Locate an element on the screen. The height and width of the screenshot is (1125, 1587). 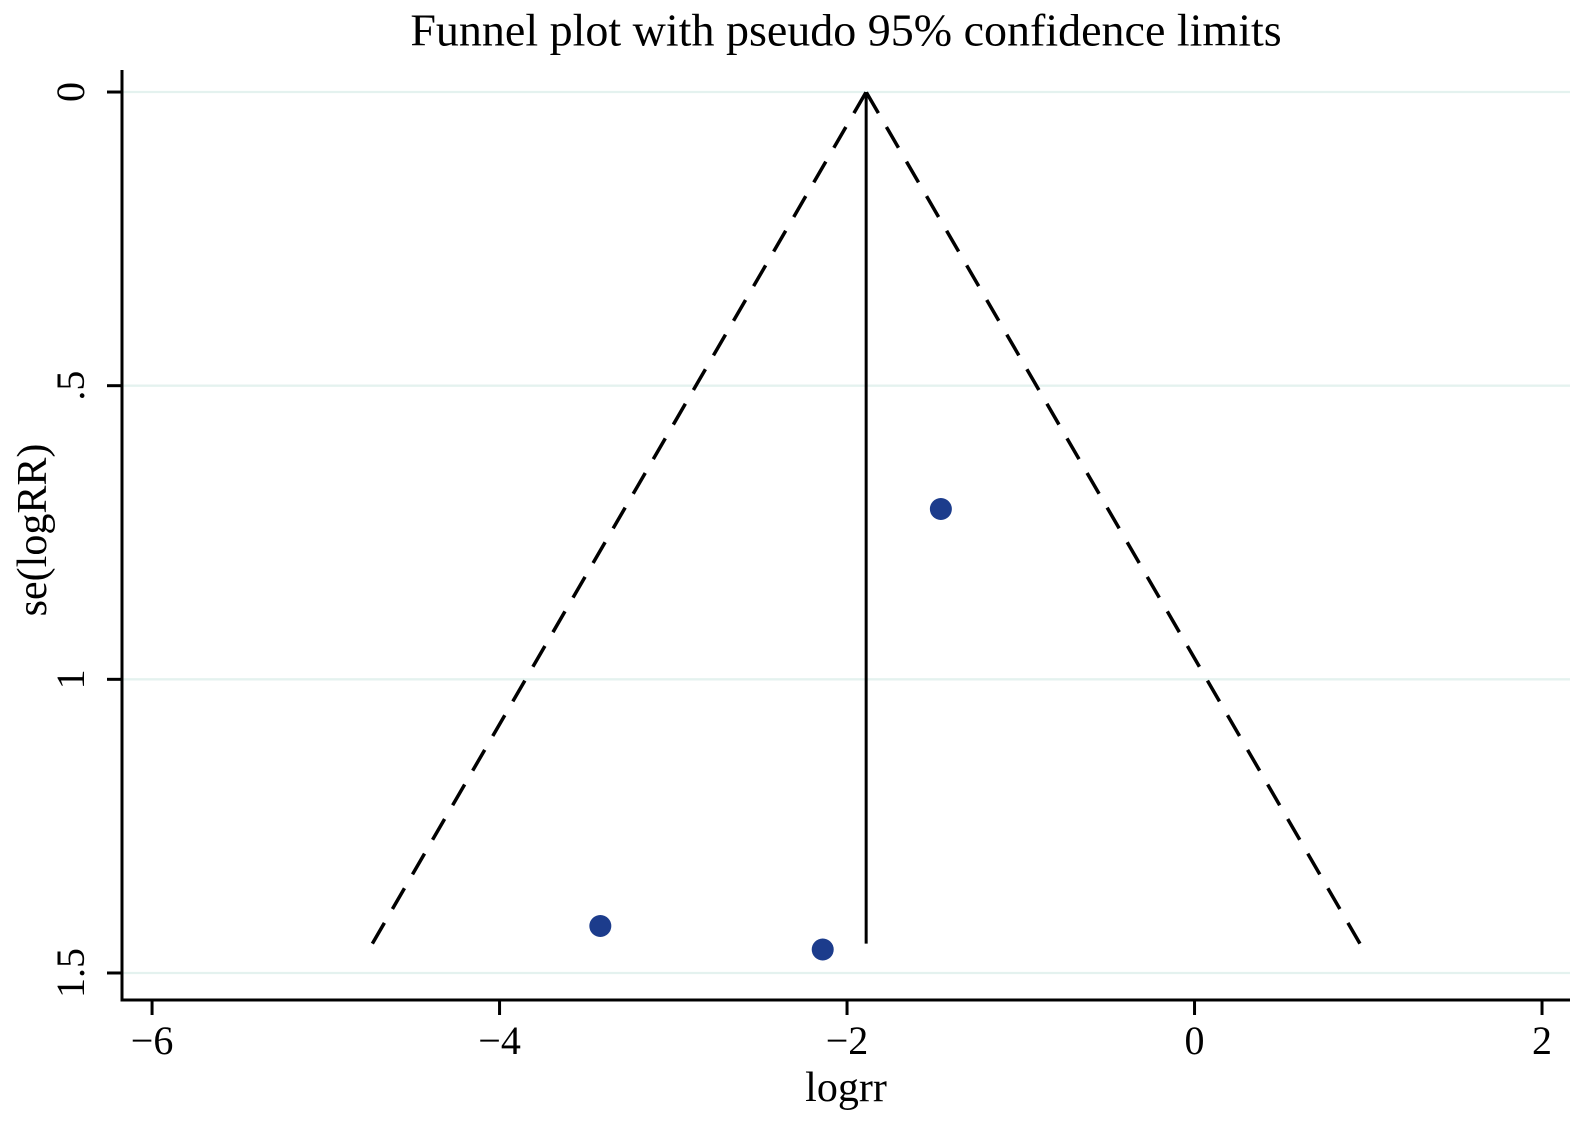
x-tick-label-2: 2 is located at coordinates (1542, 1040).